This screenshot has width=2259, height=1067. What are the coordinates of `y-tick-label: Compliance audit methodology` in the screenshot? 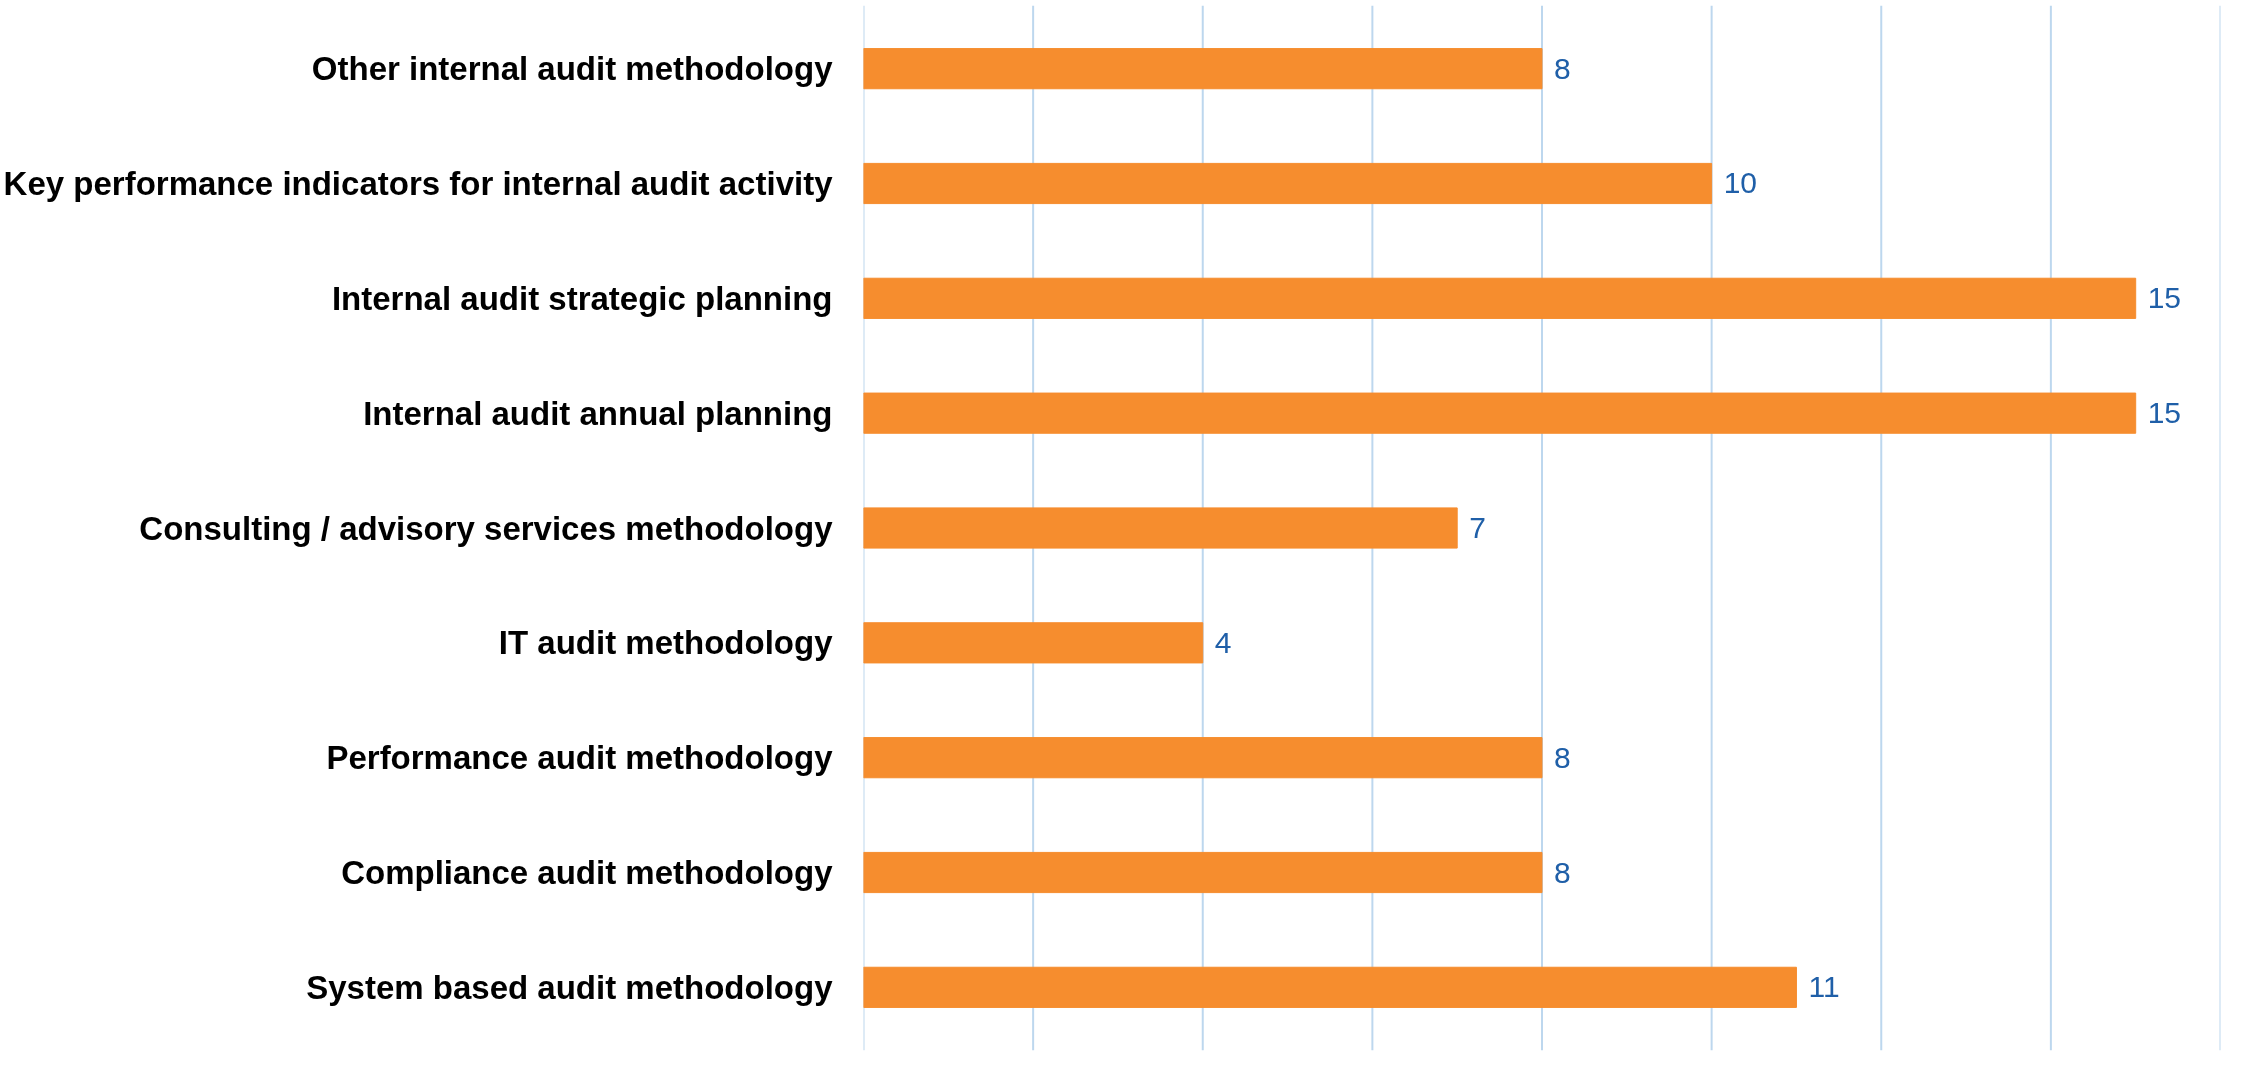 It's located at (587, 873).